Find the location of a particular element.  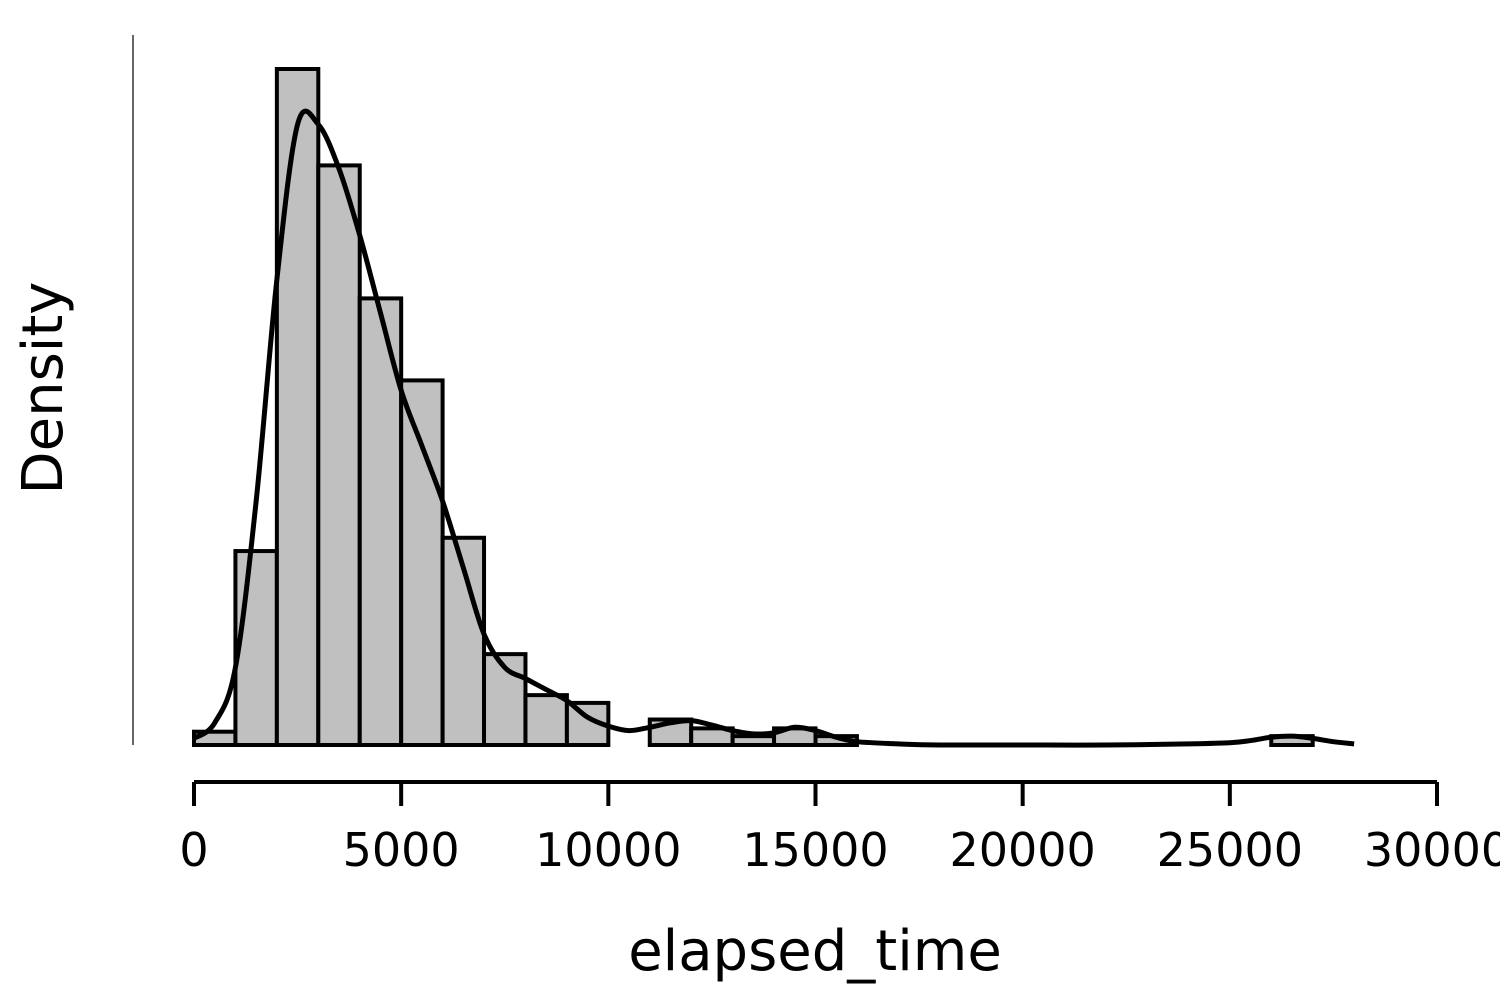

x-axis-ticks: 0 5000 10000 15000 20000 25000 30000 is located at coordinates (839, 829).